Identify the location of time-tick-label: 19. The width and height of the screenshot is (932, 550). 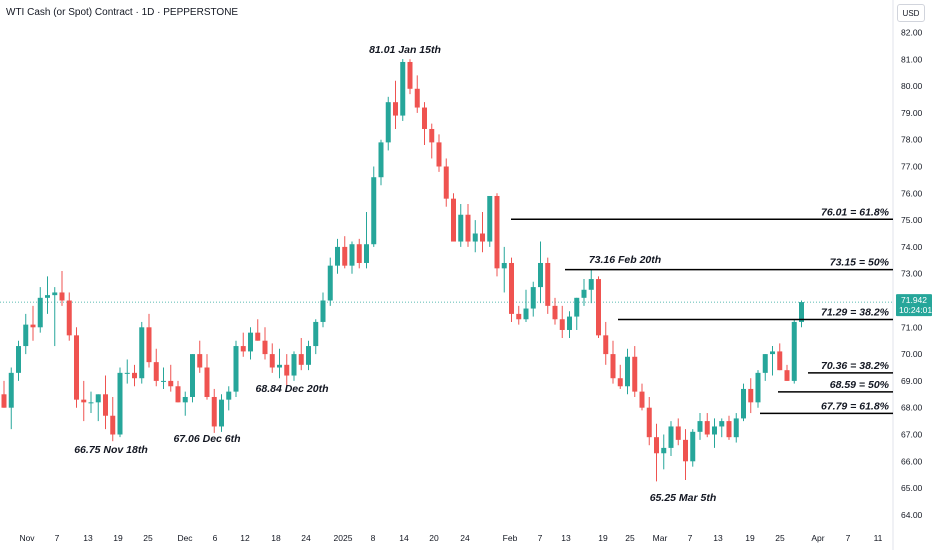
(603, 538).